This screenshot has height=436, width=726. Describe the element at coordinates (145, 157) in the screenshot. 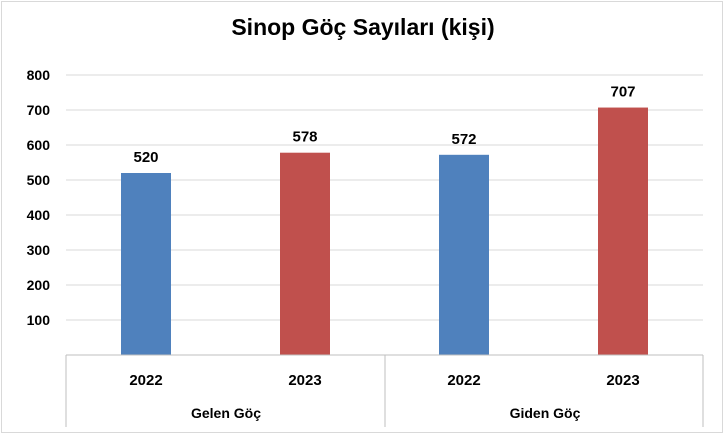

I see `data-label-0: 520` at that location.